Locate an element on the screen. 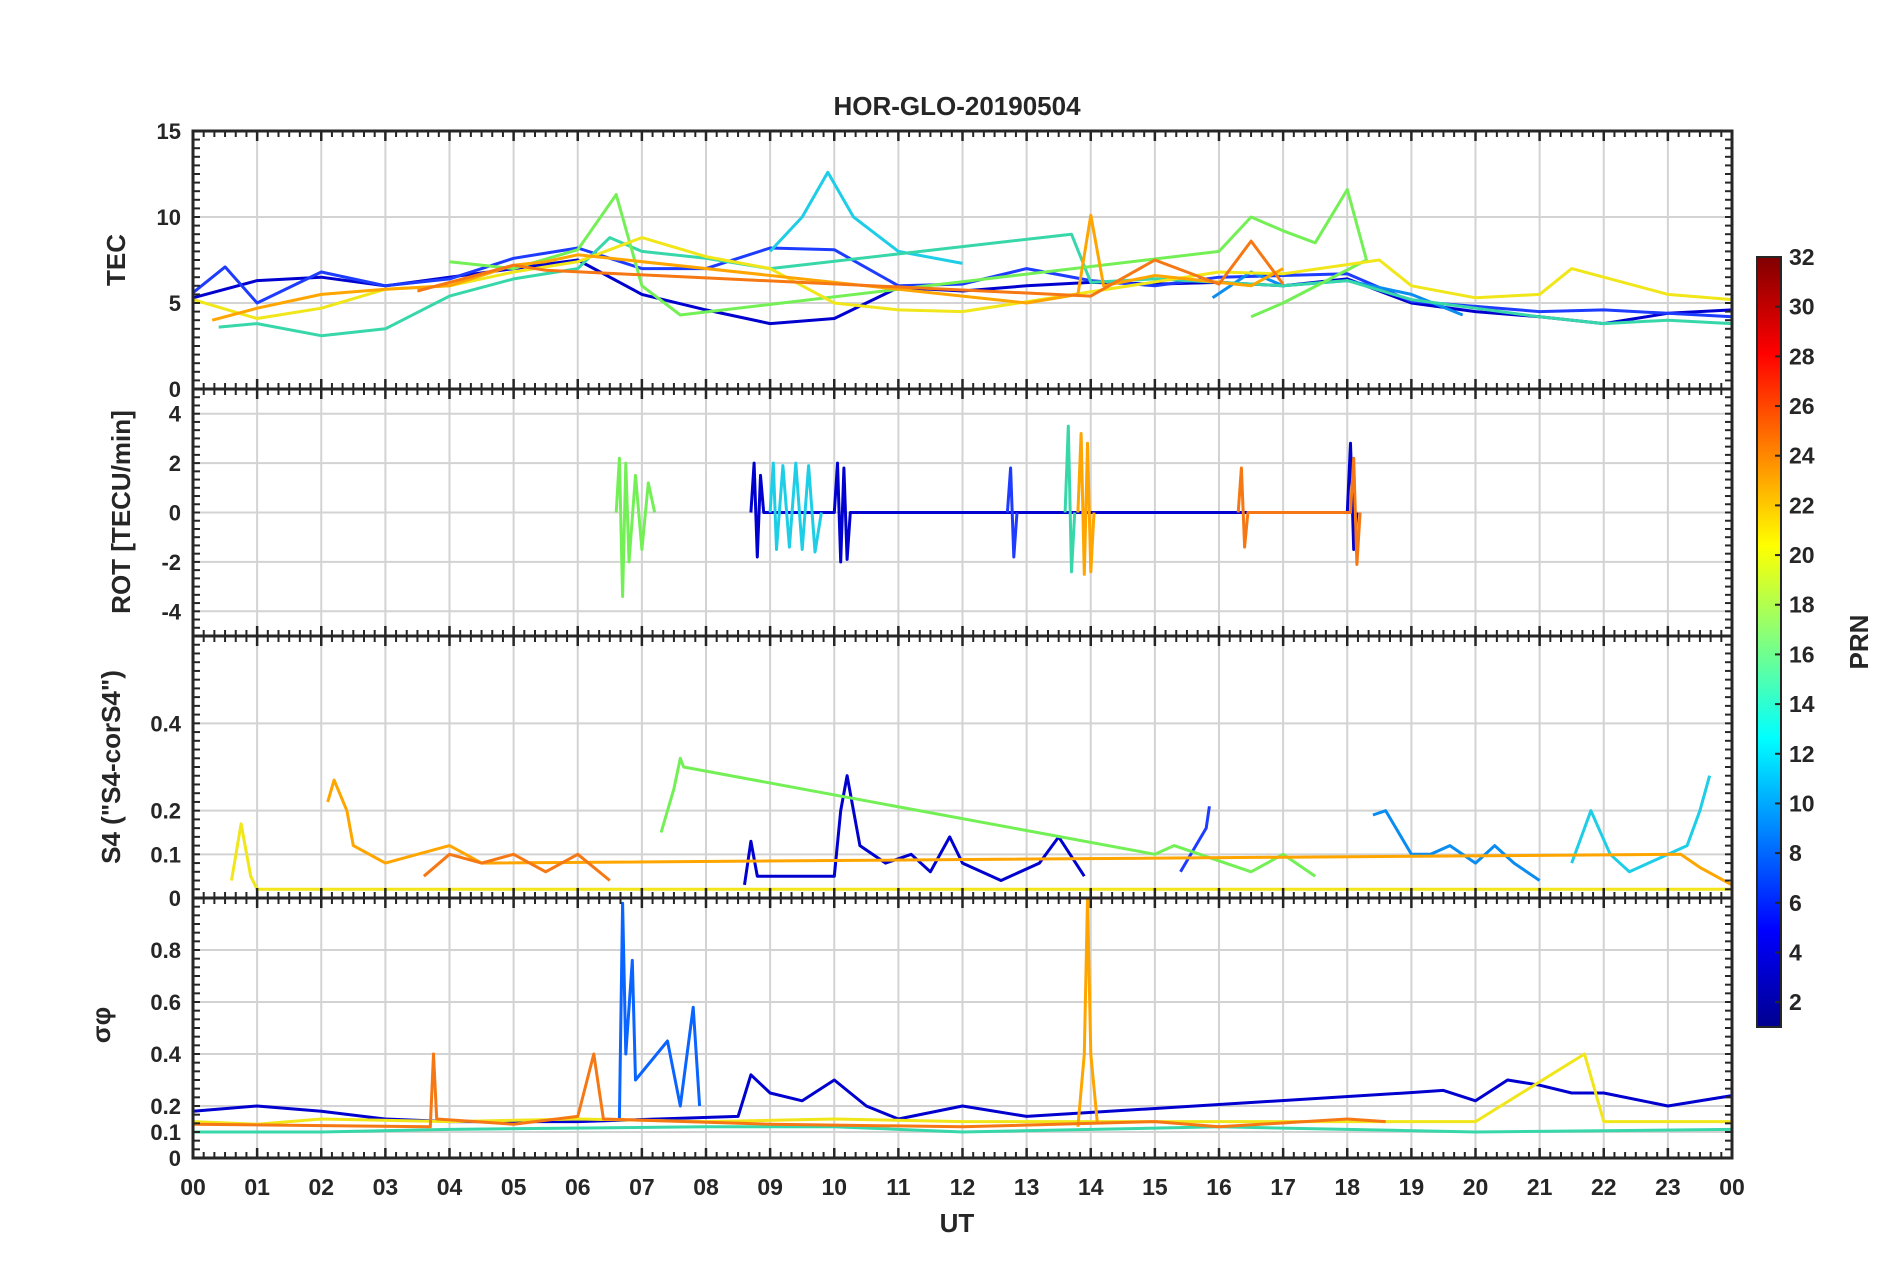 The image size is (1902, 1272). colorbar-tick-label: 4 is located at coordinates (1795, 952).